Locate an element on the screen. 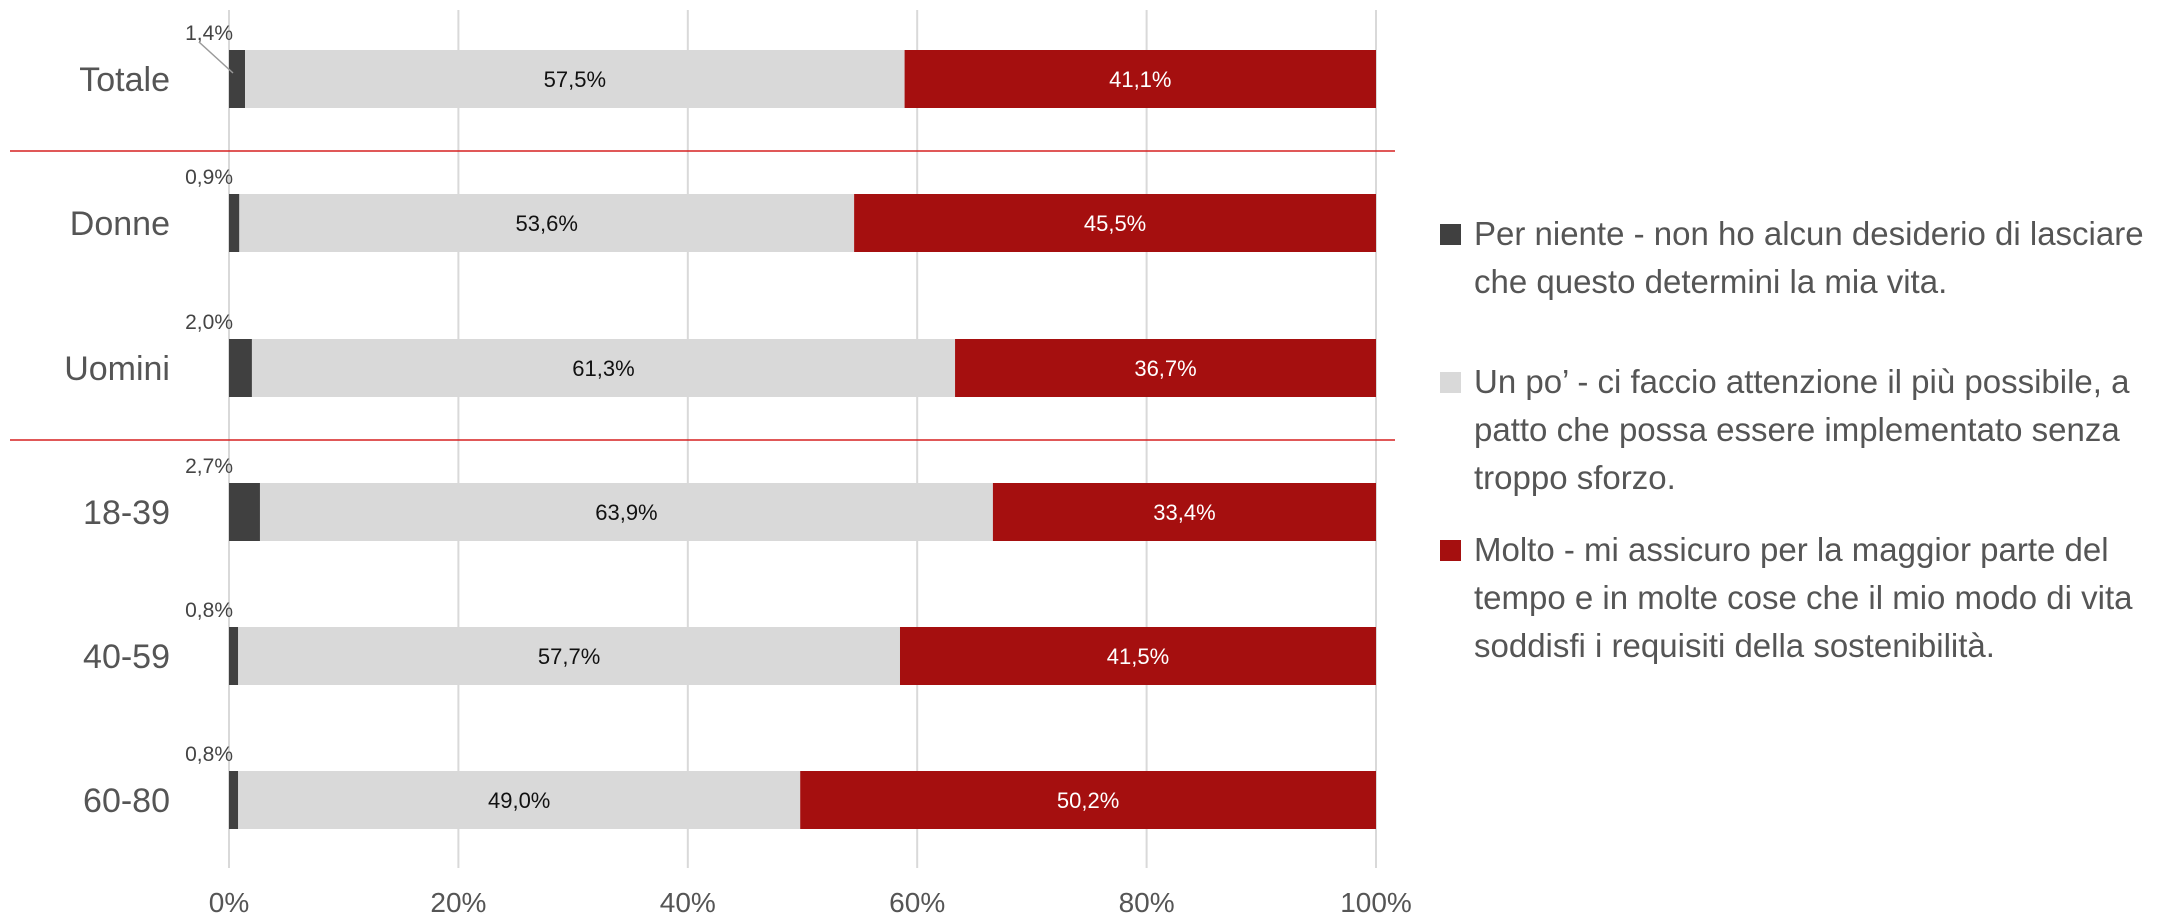 The image size is (2172, 924). x-tick-label: 60% is located at coordinates (917, 902).